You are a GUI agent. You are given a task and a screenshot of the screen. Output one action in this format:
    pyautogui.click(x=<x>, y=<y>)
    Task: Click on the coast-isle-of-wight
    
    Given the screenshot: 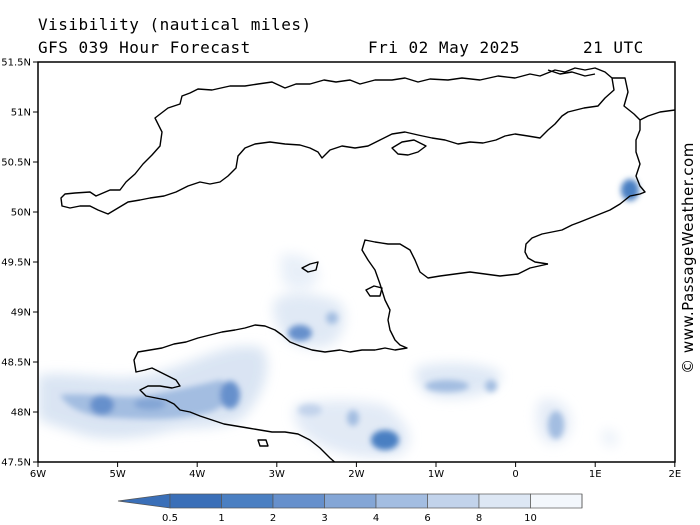 What is the action you would take?
    pyautogui.click(x=409, y=147)
    